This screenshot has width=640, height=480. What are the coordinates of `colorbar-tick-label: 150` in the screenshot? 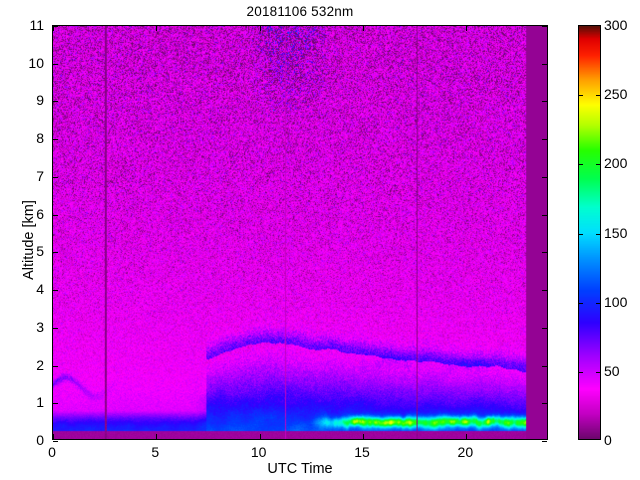 It's located at (616, 232).